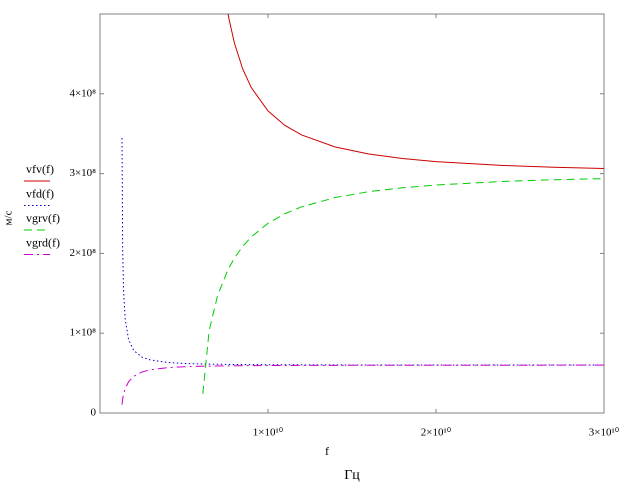 This screenshot has height=491, width=637. Describe the element at coordinates (43, 218) in the screenshot. I see `legend-label: vgrv(f)` at that location.